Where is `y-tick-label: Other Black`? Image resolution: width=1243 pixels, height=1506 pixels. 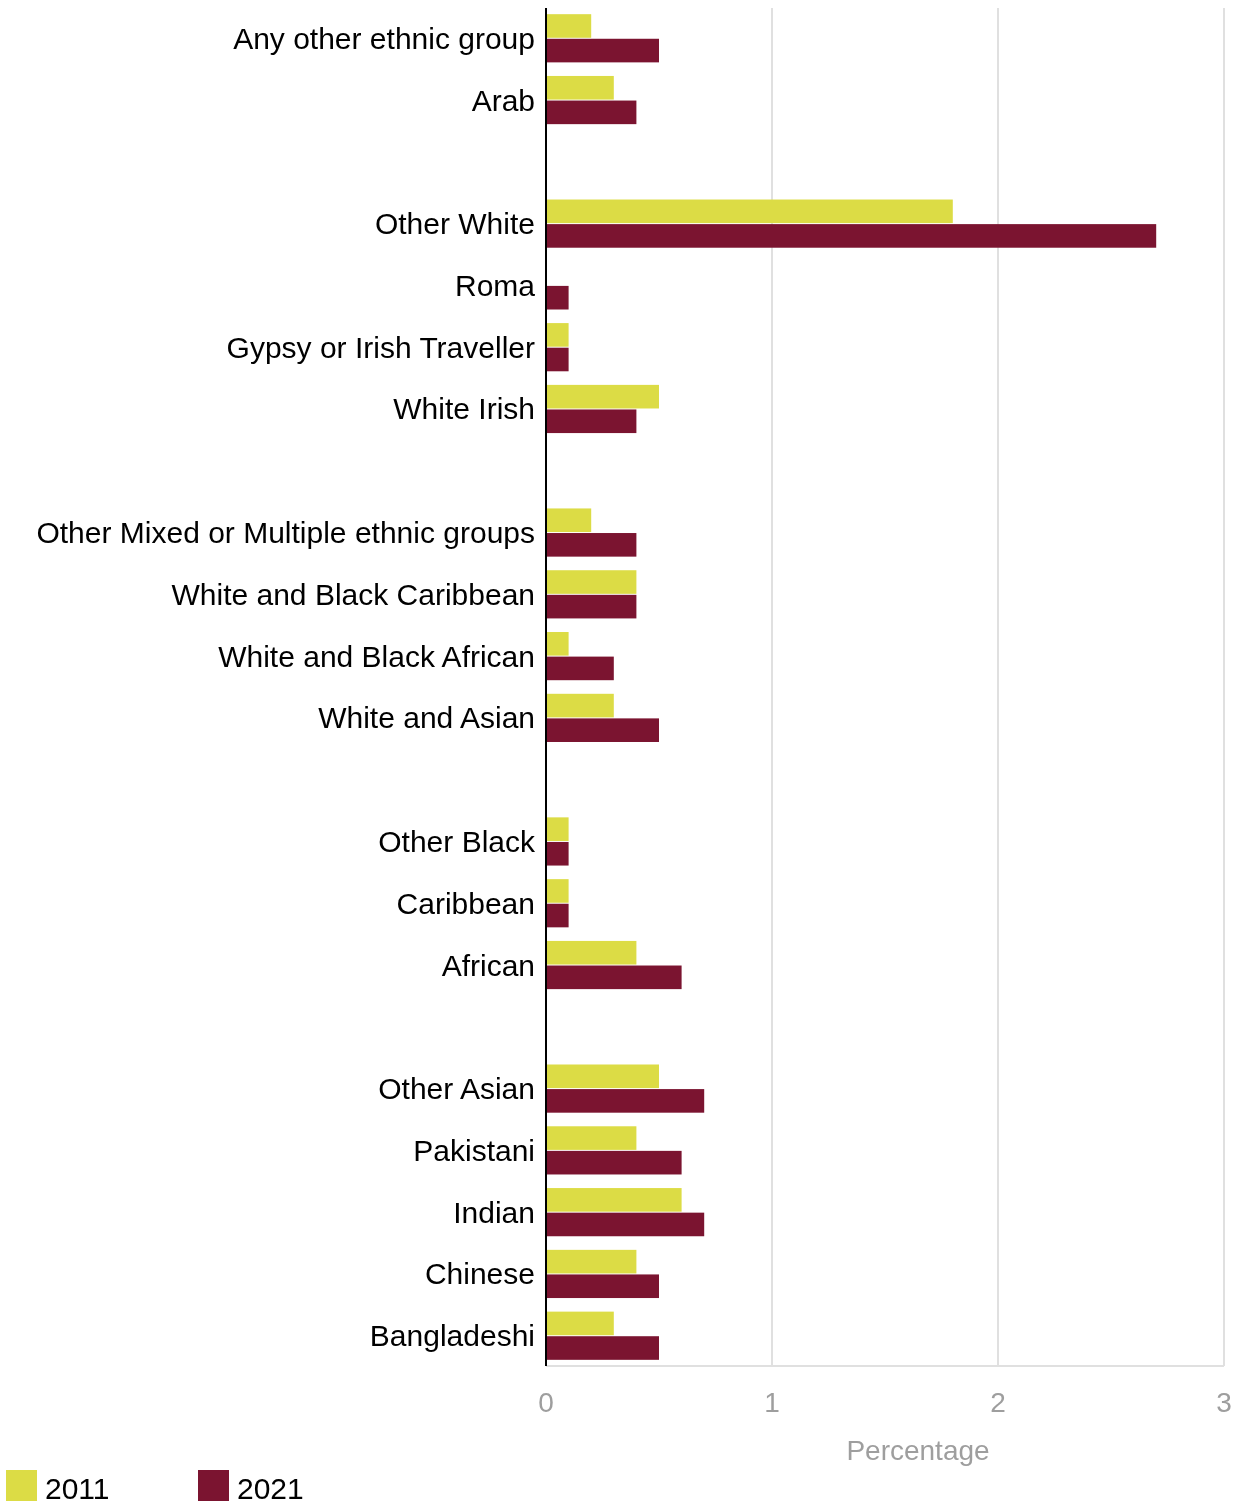 y-tick-label: Other Black is located at coordinates (457, 841).